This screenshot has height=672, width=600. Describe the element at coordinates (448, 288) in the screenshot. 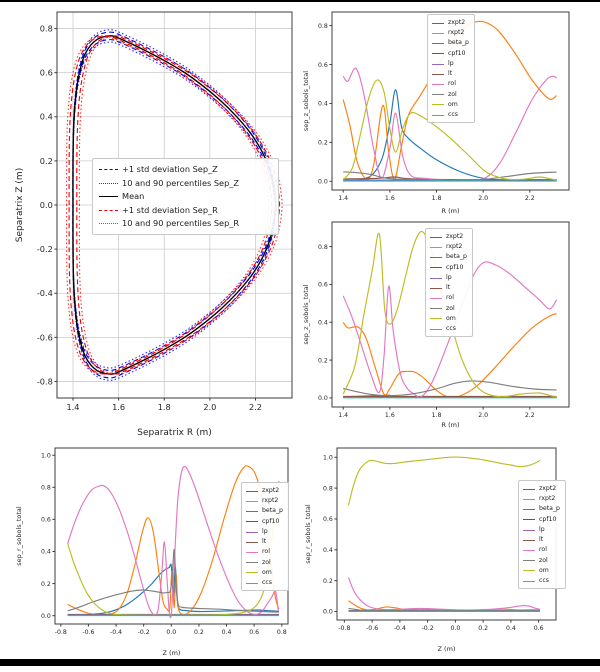

I see `legend-label: lt` at that location.